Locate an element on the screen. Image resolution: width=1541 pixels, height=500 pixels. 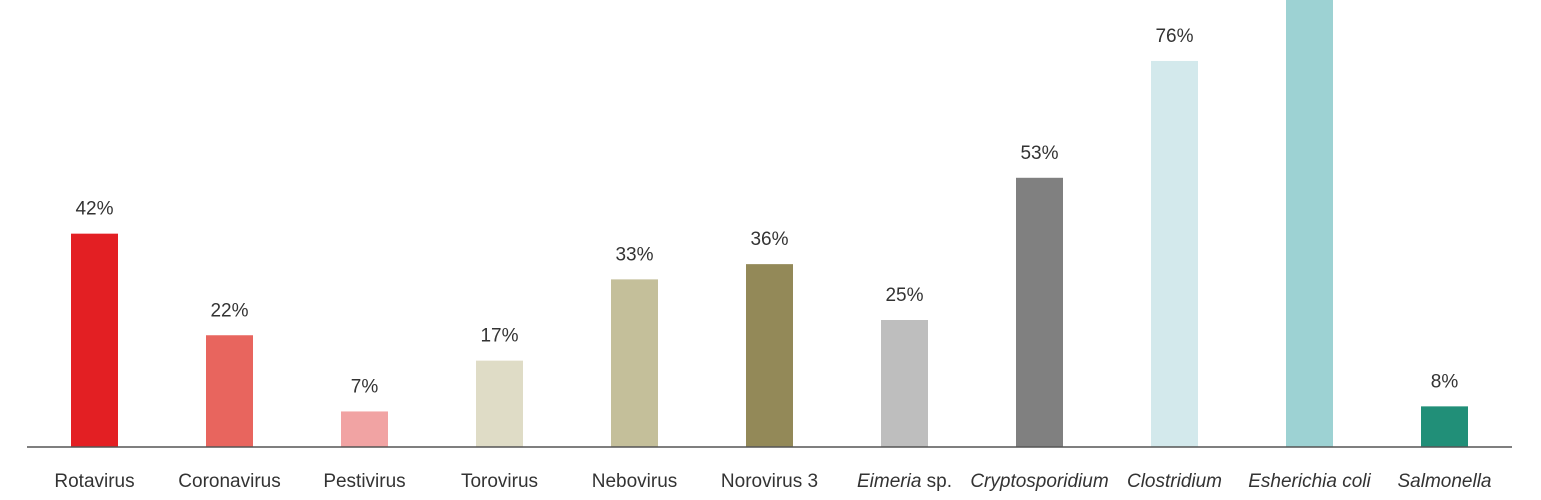
x-tick-label: Eimeria sp. is located at coordinates (904, 481).